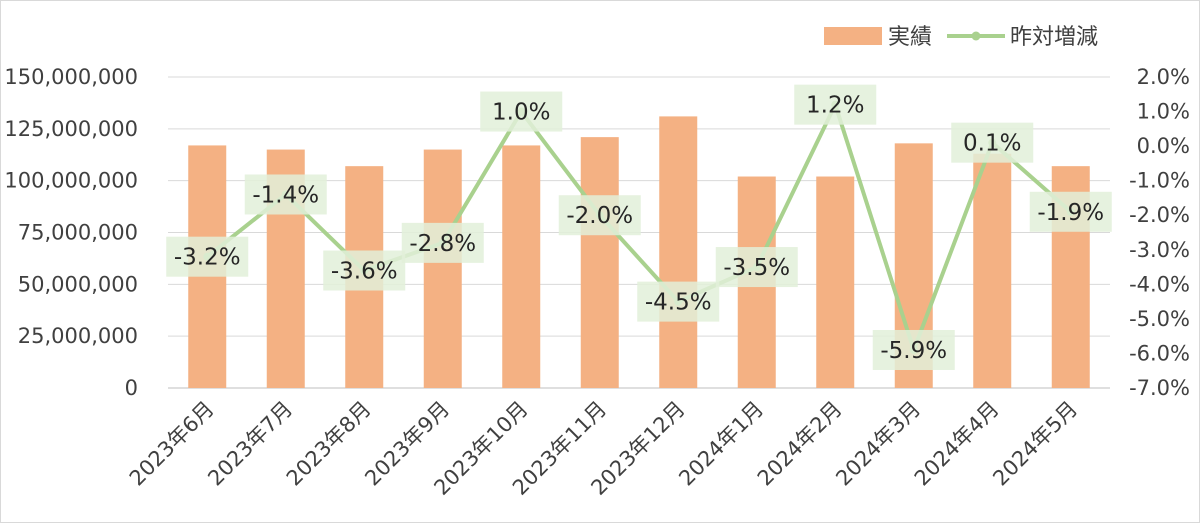 This screenshot has height=523, width=1200. Describe the element at coordinates (800, 444) in the screenshot. I see `x-tick-label: 2024年2月` at that location.